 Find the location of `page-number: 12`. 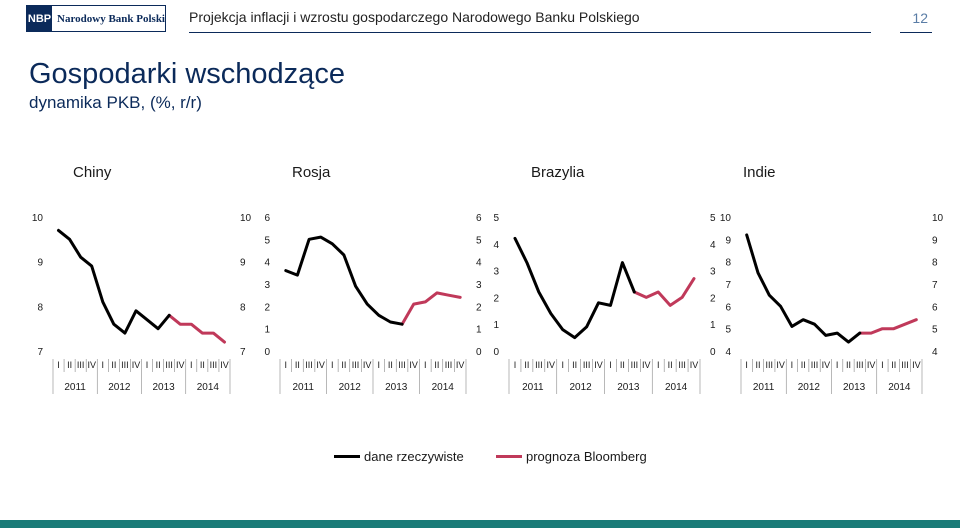

page-number: 12 is located at coordinates (920, 18).